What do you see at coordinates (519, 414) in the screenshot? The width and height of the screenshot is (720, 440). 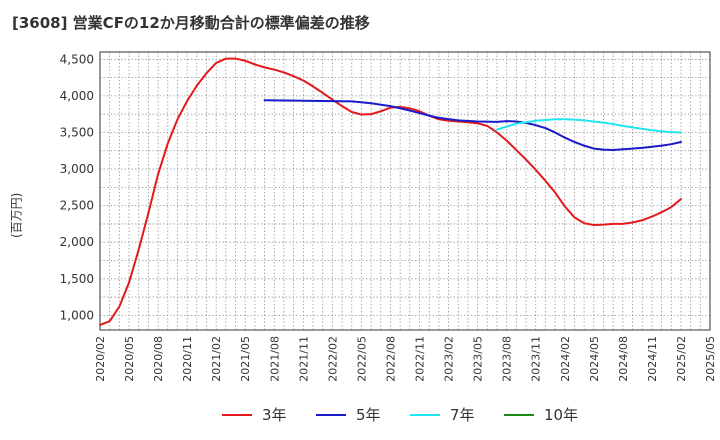 I see `legend-swatch-10y` at bounding box center [519, 414].